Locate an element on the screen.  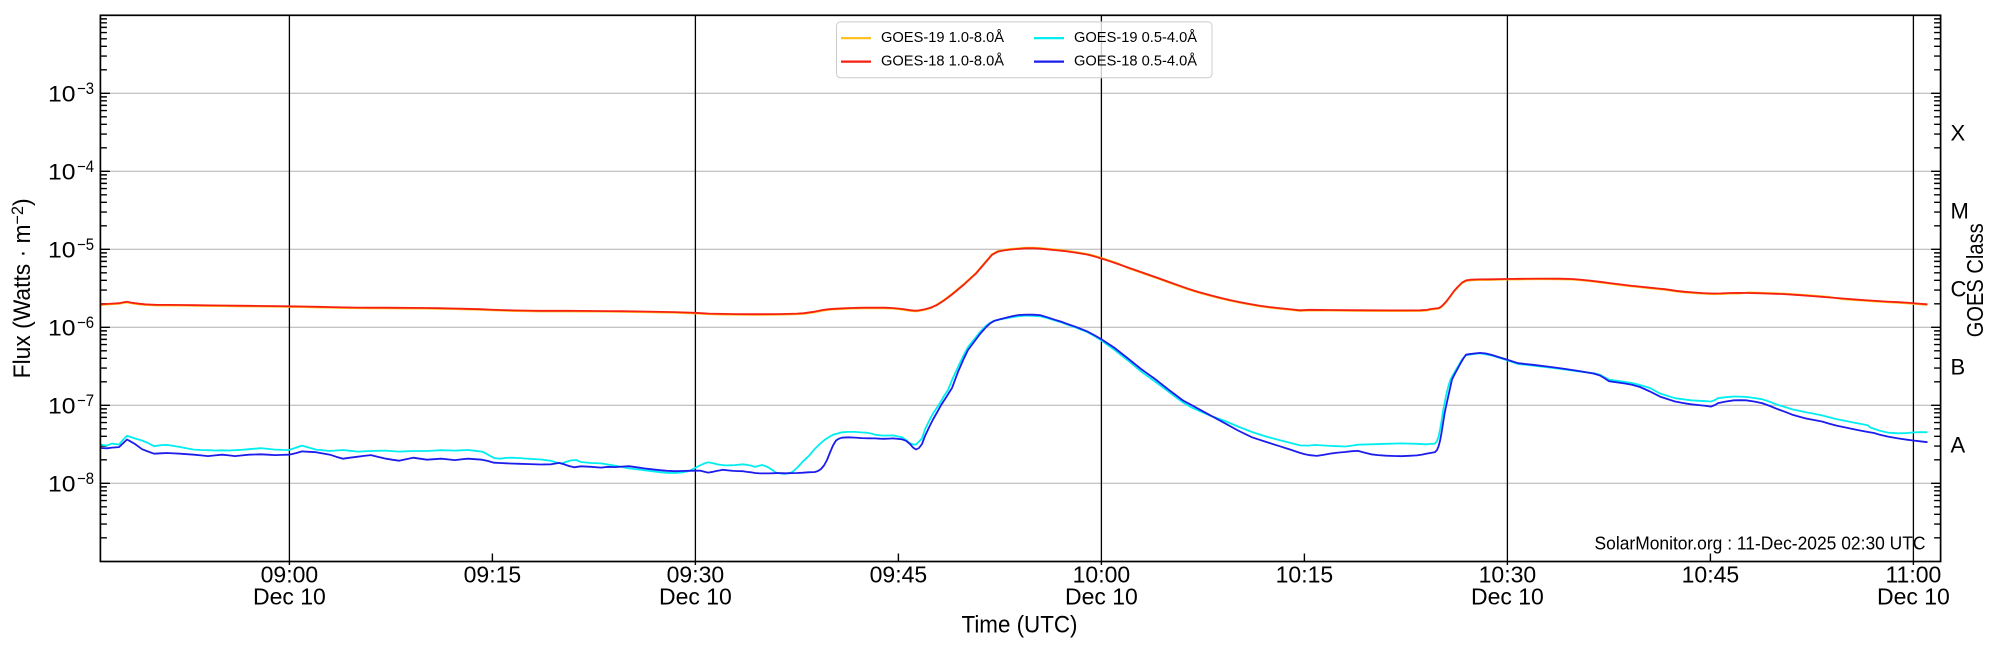
svg-text:SolarMonitor.org : 11-Dec-2025: SolarMonitor.org : 11-Dec-2025 02:30 UTC is located at coordinates (1760, 543).